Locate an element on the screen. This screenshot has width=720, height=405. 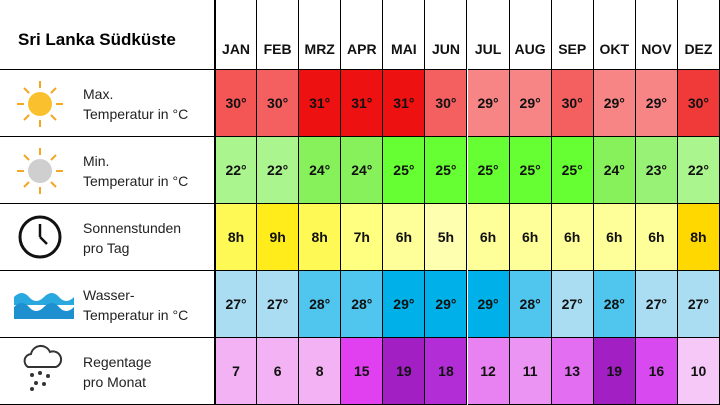
sun-grey-icon is located at coordinates (40, 171).